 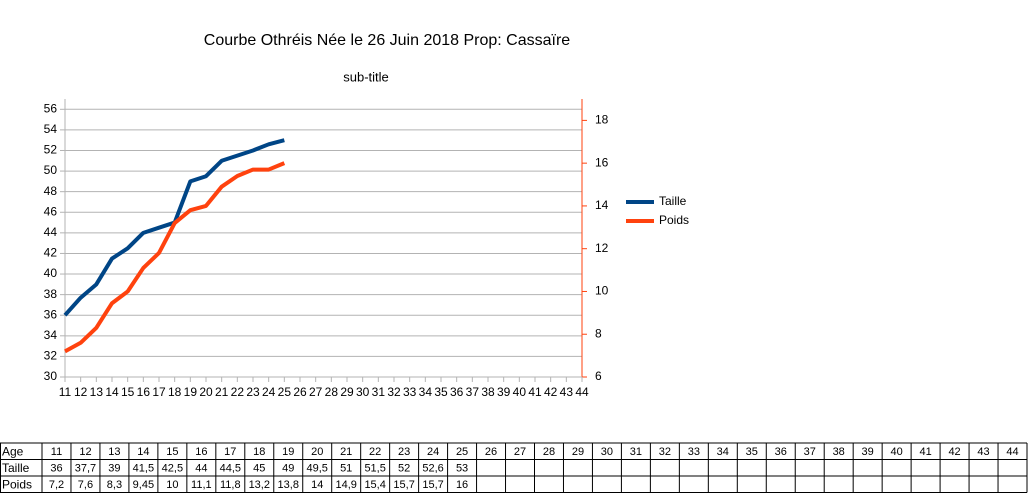 I want to click on y-tick-label: 56, so click(x=51, y=108).